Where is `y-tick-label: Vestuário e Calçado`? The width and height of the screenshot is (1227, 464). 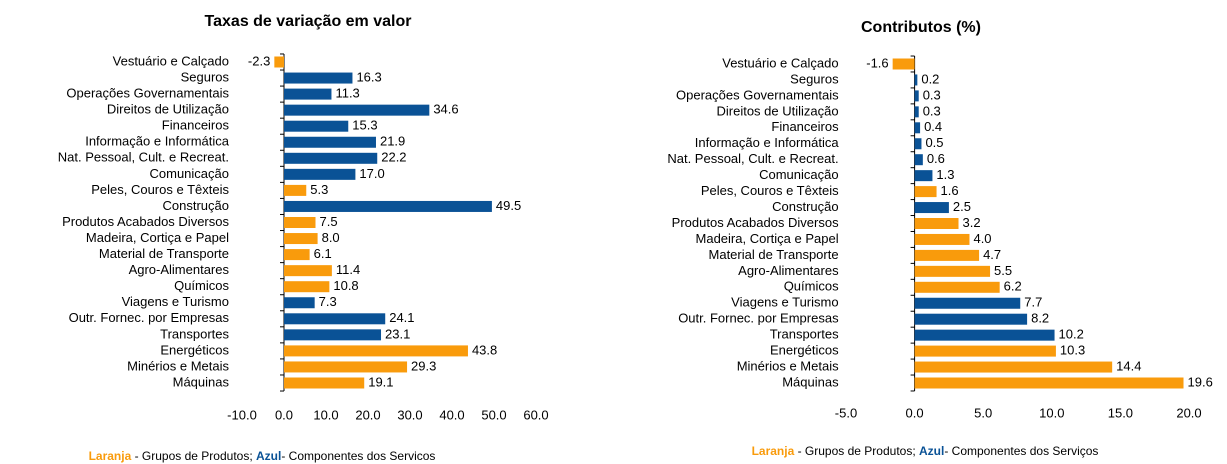 y-tick-label: Vestuário e Calçado is located at coordinates (780, 62).